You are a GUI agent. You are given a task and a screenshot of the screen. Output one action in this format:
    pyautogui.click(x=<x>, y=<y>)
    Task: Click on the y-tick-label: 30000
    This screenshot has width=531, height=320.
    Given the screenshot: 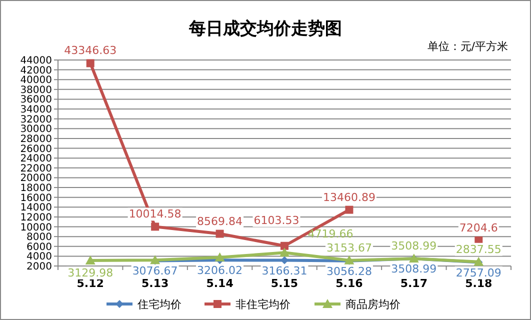 What is the action you would take?
    pyautogui.click(x=36, y=130)
    